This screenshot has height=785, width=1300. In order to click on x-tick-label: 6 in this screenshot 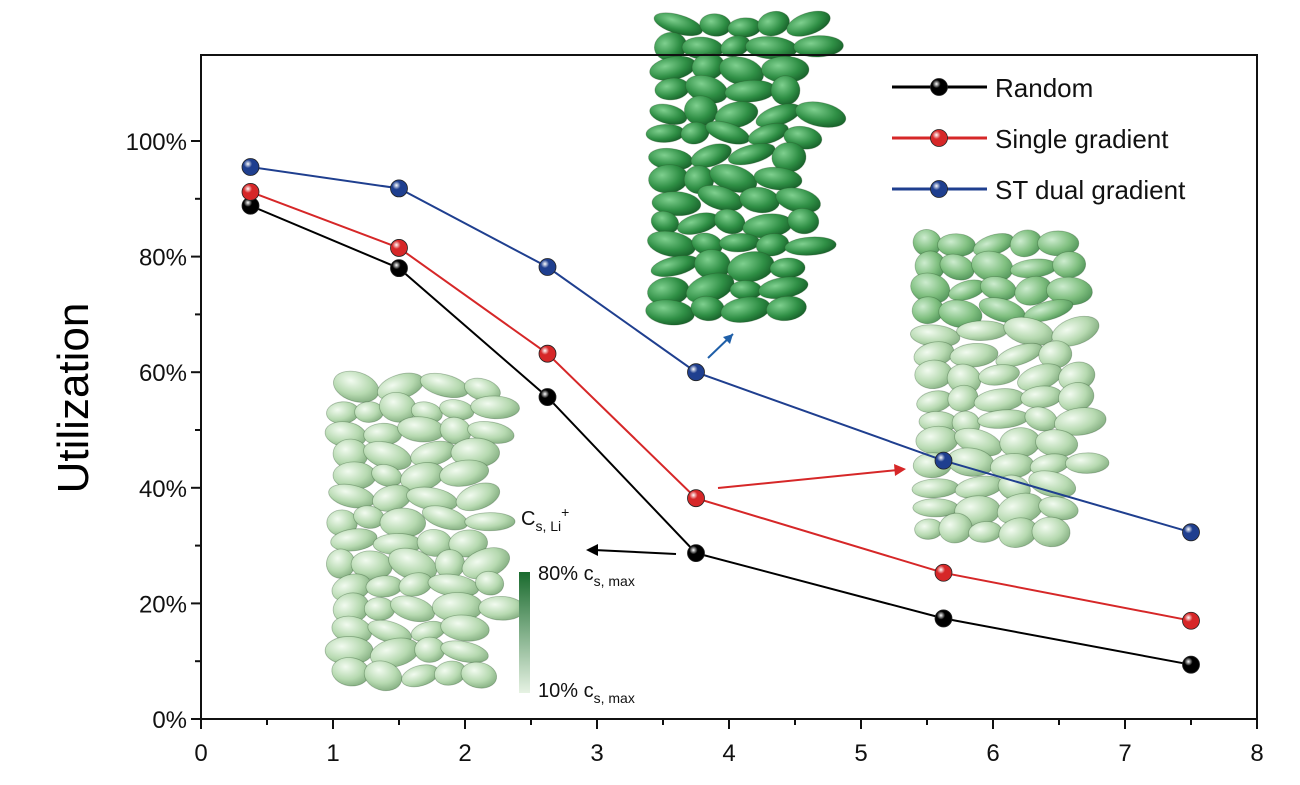, I will do `click(992, 753)`.